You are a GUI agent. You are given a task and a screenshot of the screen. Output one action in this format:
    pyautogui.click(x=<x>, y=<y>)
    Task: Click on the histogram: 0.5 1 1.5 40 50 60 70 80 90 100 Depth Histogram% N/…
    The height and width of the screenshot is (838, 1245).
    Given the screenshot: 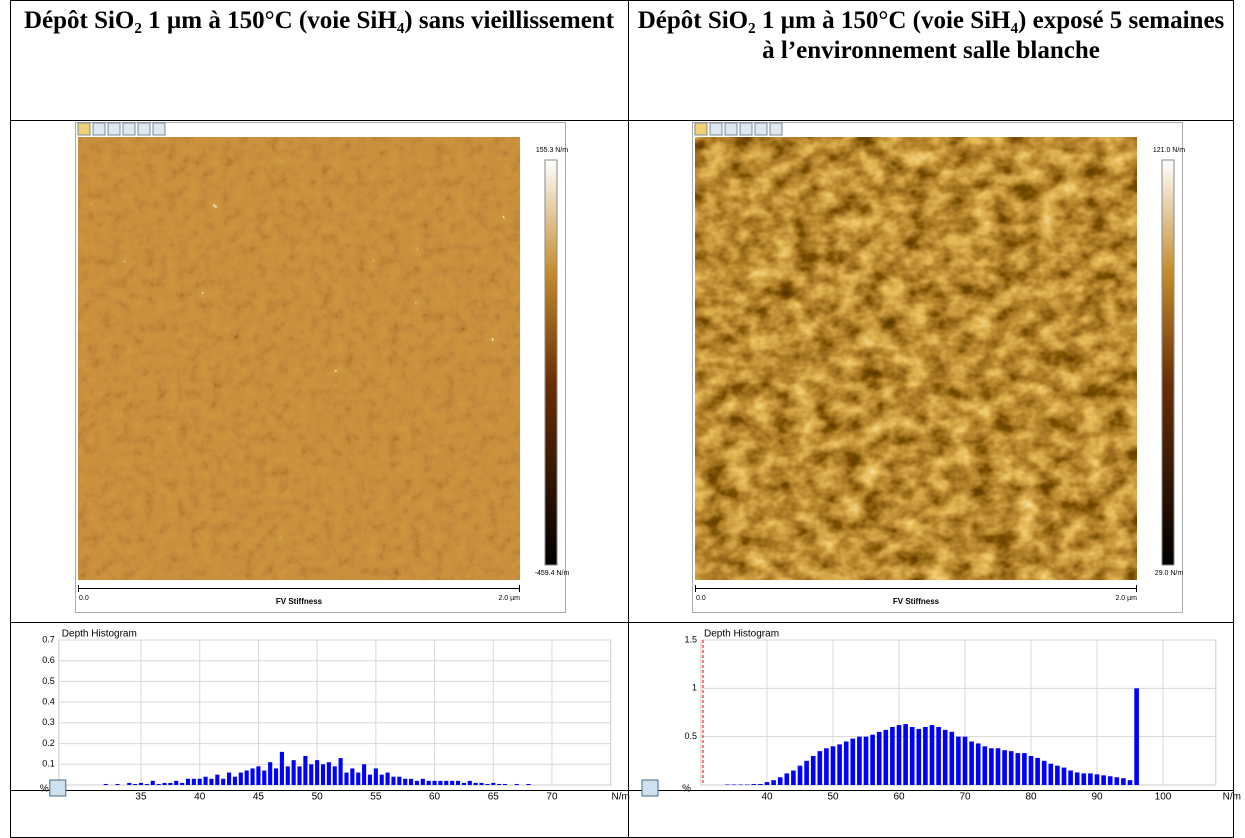 What is the action you would take?
    pyautogui.click(x=941, y=716)
    